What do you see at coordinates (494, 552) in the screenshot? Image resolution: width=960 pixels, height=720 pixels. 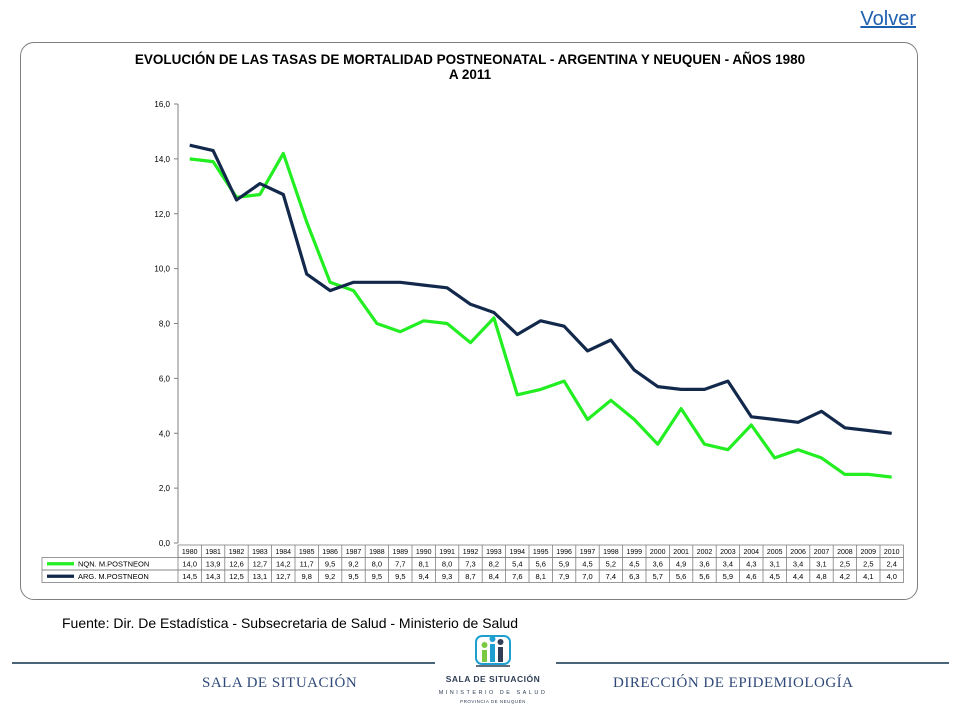 I see `x-tick-label: 1993` at bounding box center [494, 552].